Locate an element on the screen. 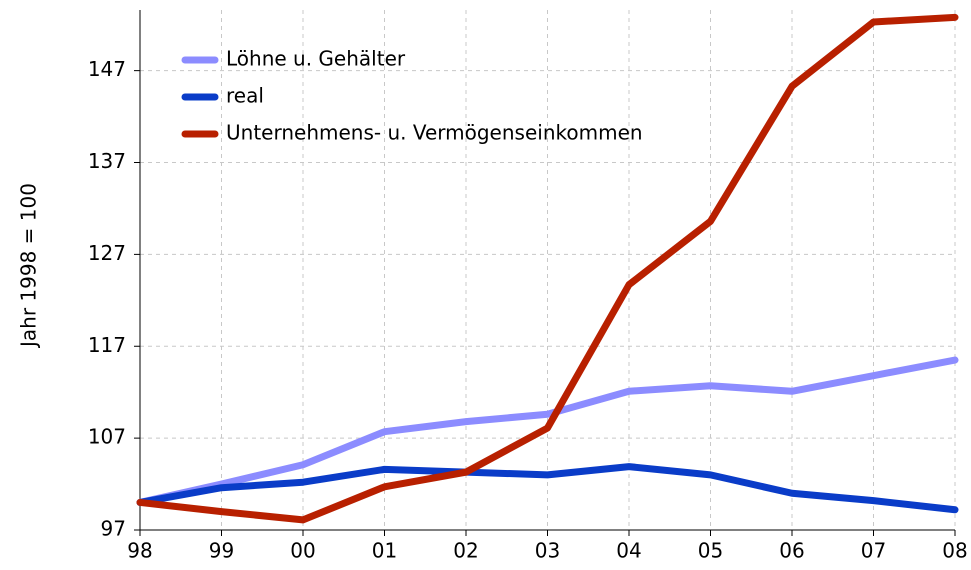 The width and height of the screenshot is (971, 570). y-tick-label: 107 is located at coordinates (107, 437).